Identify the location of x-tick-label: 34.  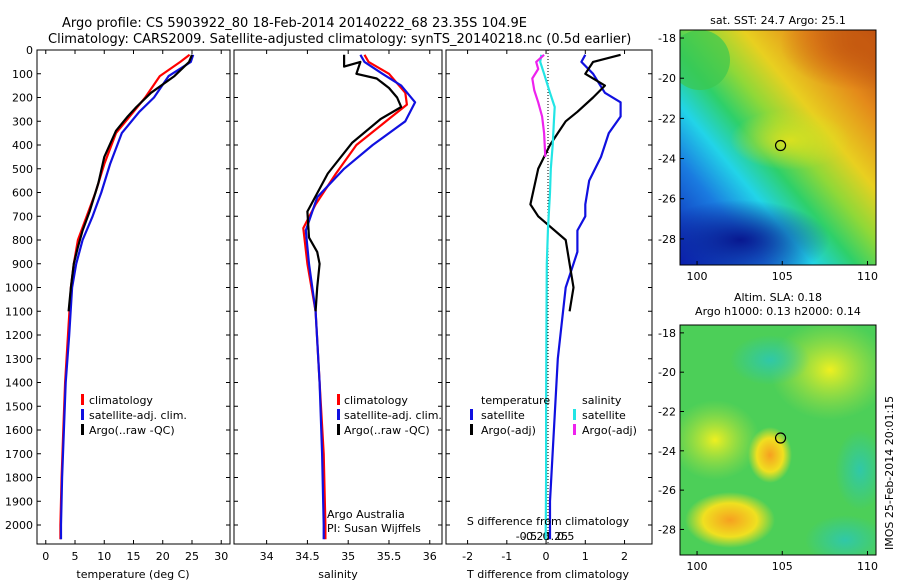
(267, 556).